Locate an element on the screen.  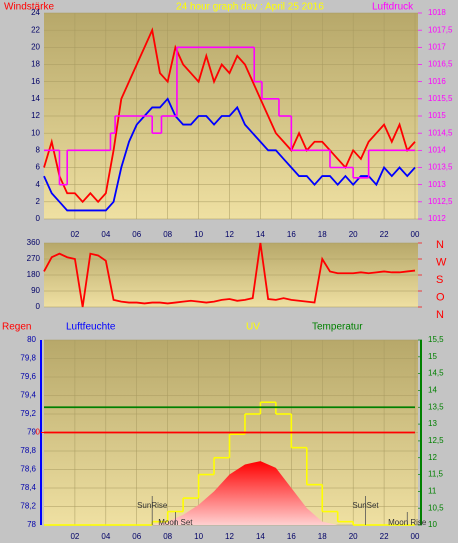
y-tick-label: 10 is located at coordinates (35, 132).